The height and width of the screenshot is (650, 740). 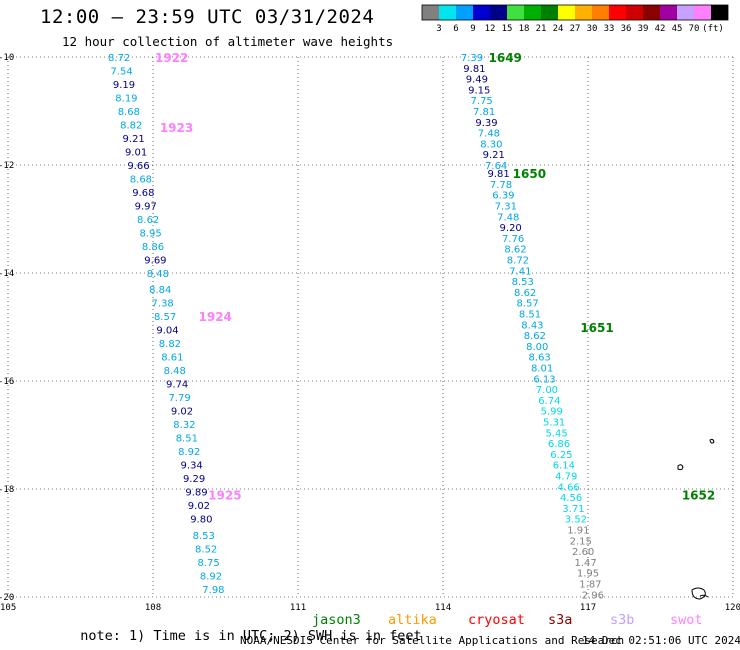 I want to click on wave-height-value: 5.31, so click(x=554, y=423).